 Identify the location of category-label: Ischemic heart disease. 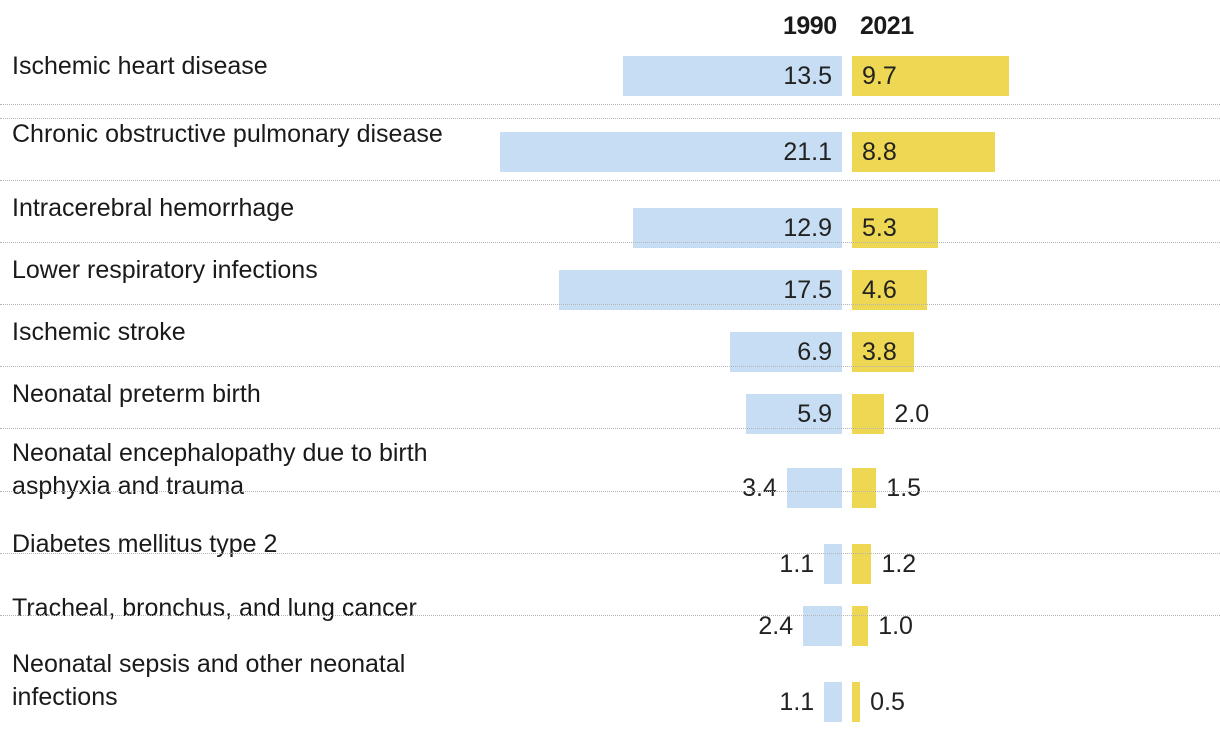
(140, 66).